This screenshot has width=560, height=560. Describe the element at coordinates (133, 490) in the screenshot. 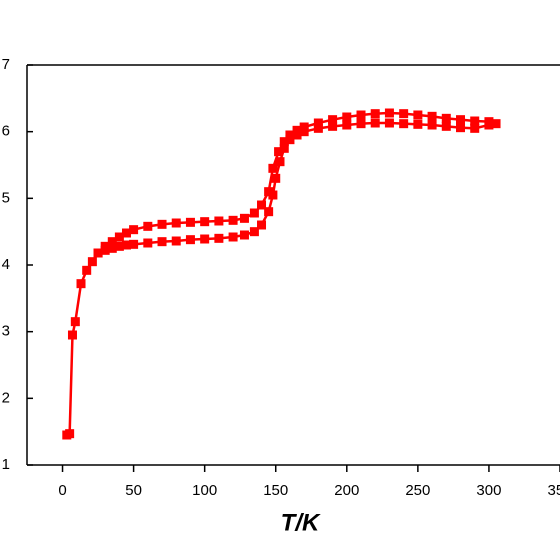

I see `x-tick-label: 50` at that location.